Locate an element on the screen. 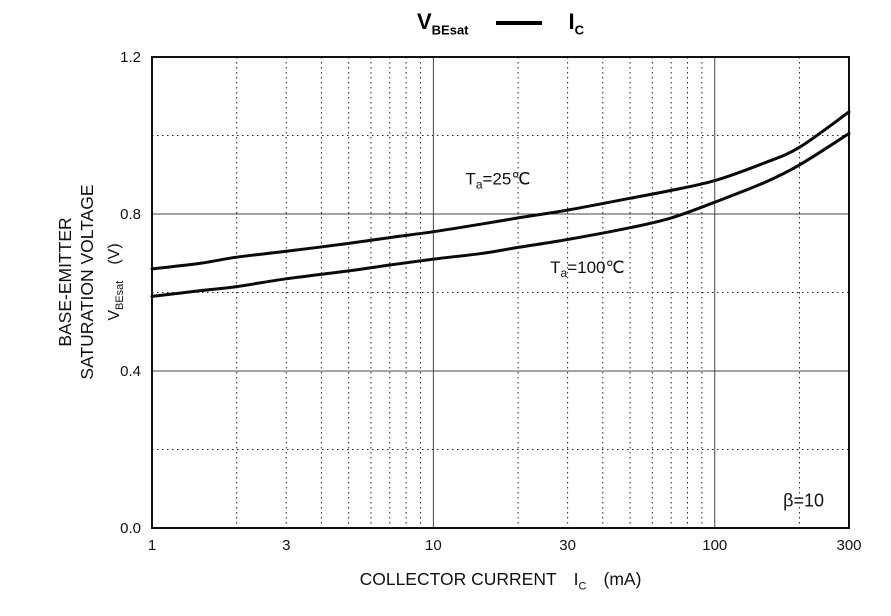  svg-text: 10 is located at coordinates (433, 545).